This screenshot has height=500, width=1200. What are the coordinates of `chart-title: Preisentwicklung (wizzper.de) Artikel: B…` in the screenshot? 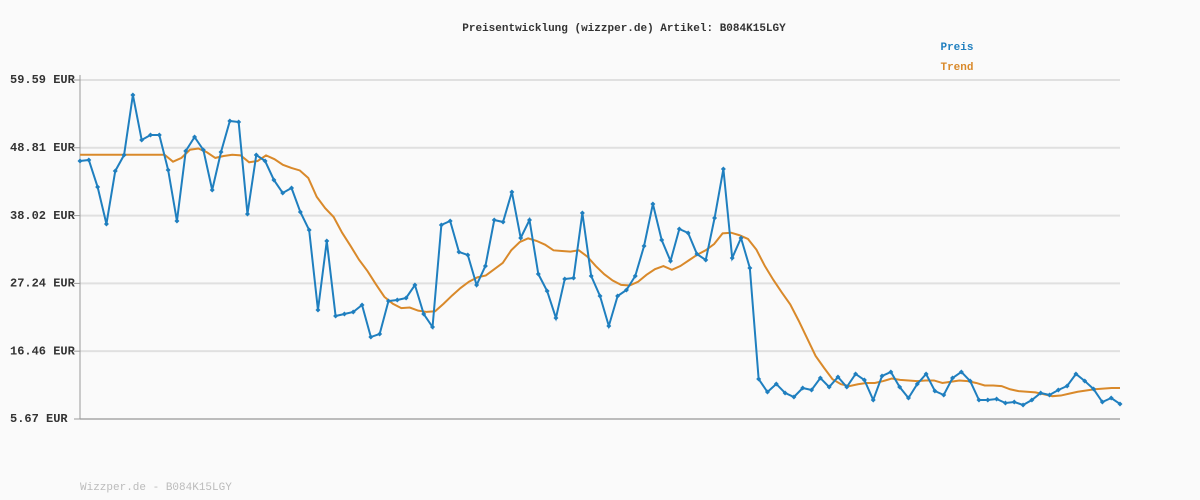 It's located at (624, 29).